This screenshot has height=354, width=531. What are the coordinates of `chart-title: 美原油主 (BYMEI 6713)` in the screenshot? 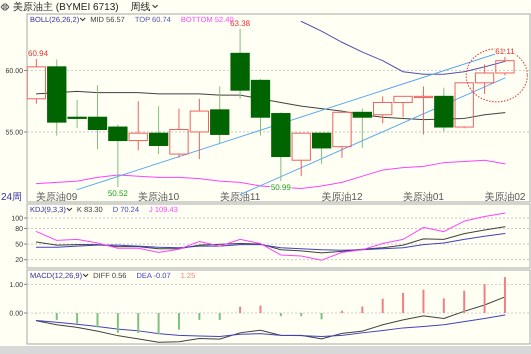 It's located at (66, 7).